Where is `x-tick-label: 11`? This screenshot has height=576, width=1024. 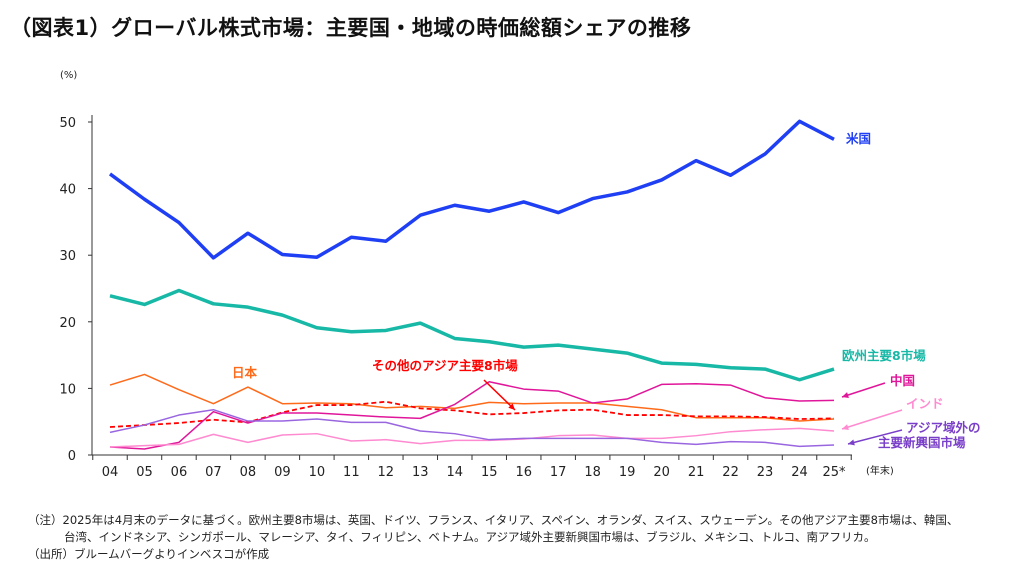
x-tick-label: 11 is located at coordinates (351, 472).